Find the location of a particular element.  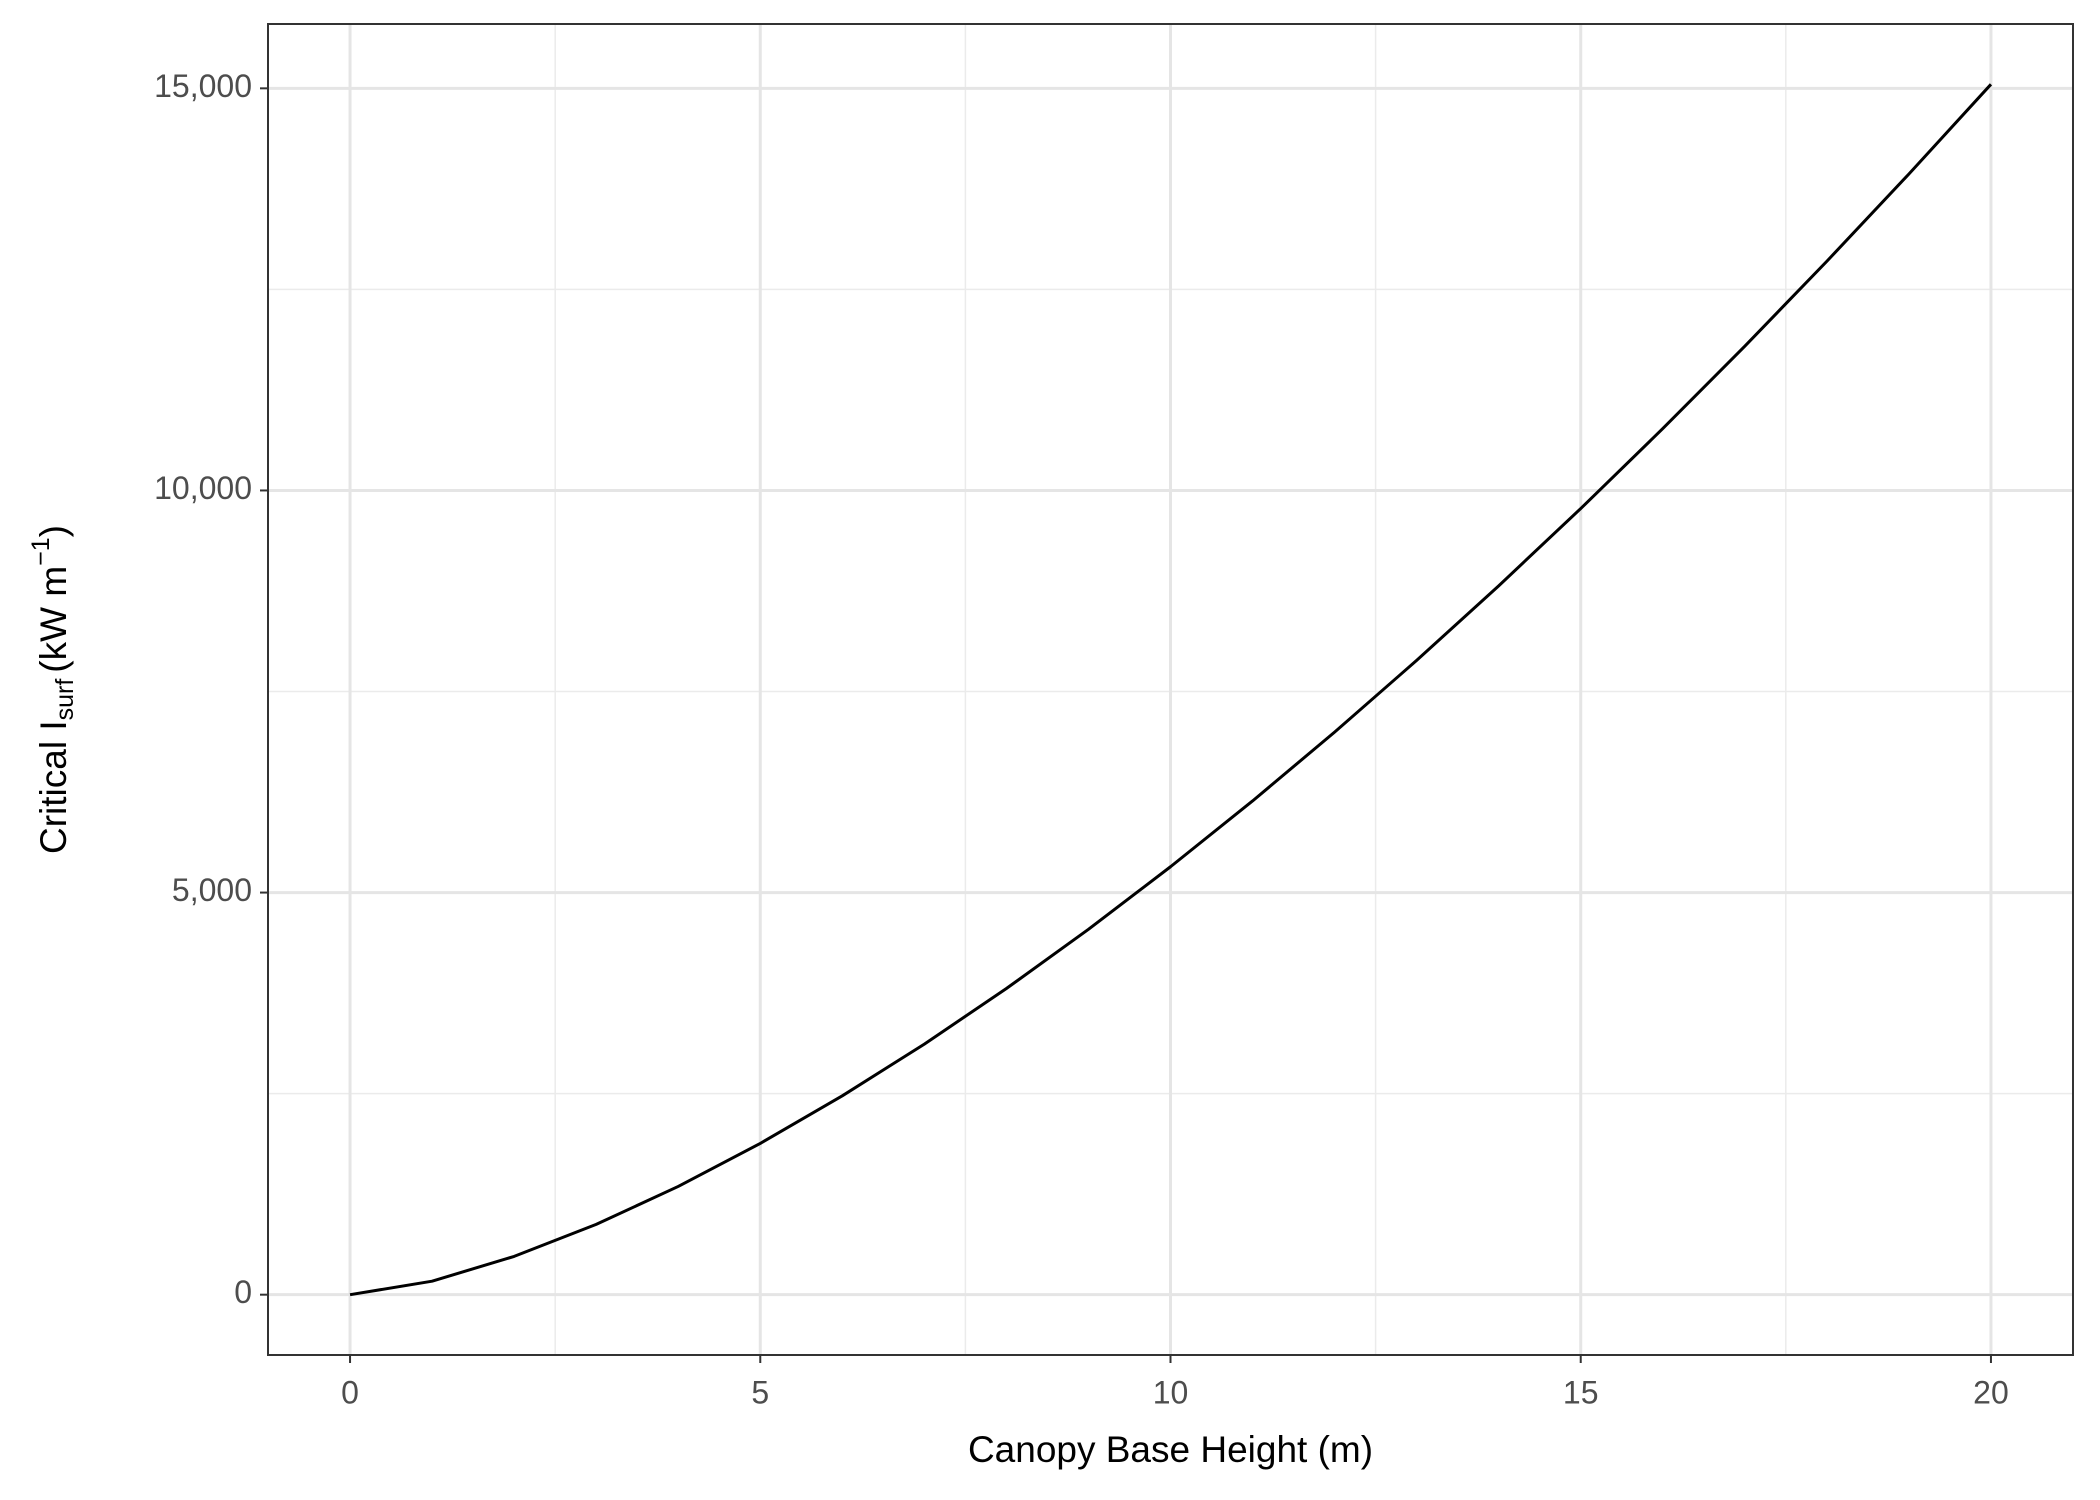

y-axis-title-part: ) is located at coordinates (53, 531).